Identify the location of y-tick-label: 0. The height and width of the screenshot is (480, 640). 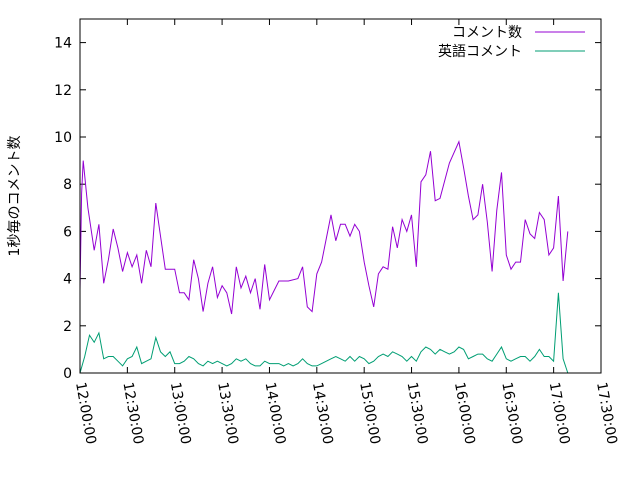
(67, 374).